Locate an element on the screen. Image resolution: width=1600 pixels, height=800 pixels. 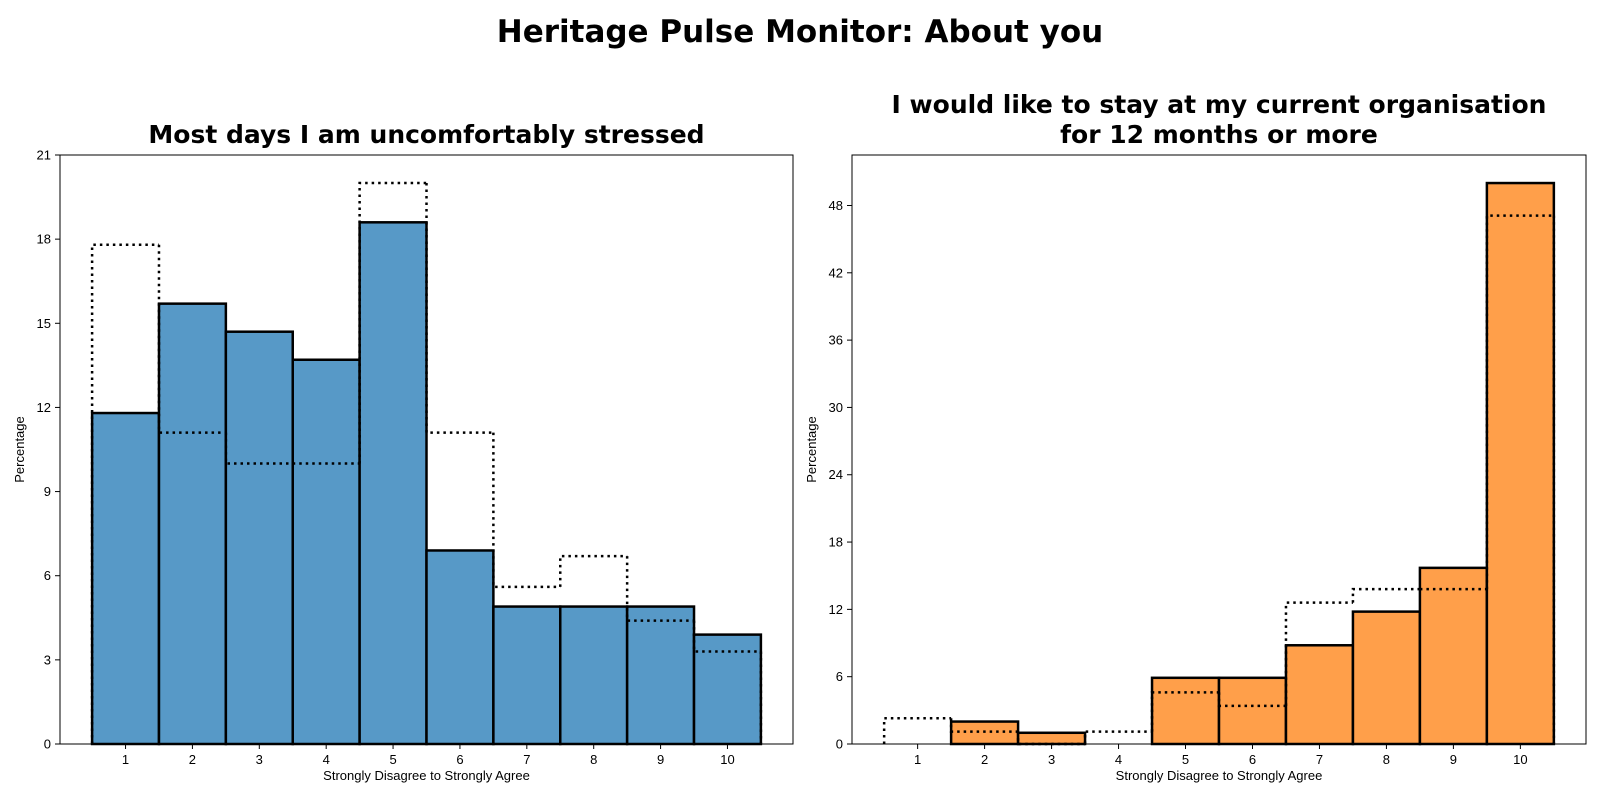
y-tick-label: 9 is located at coordinates (47, 491).